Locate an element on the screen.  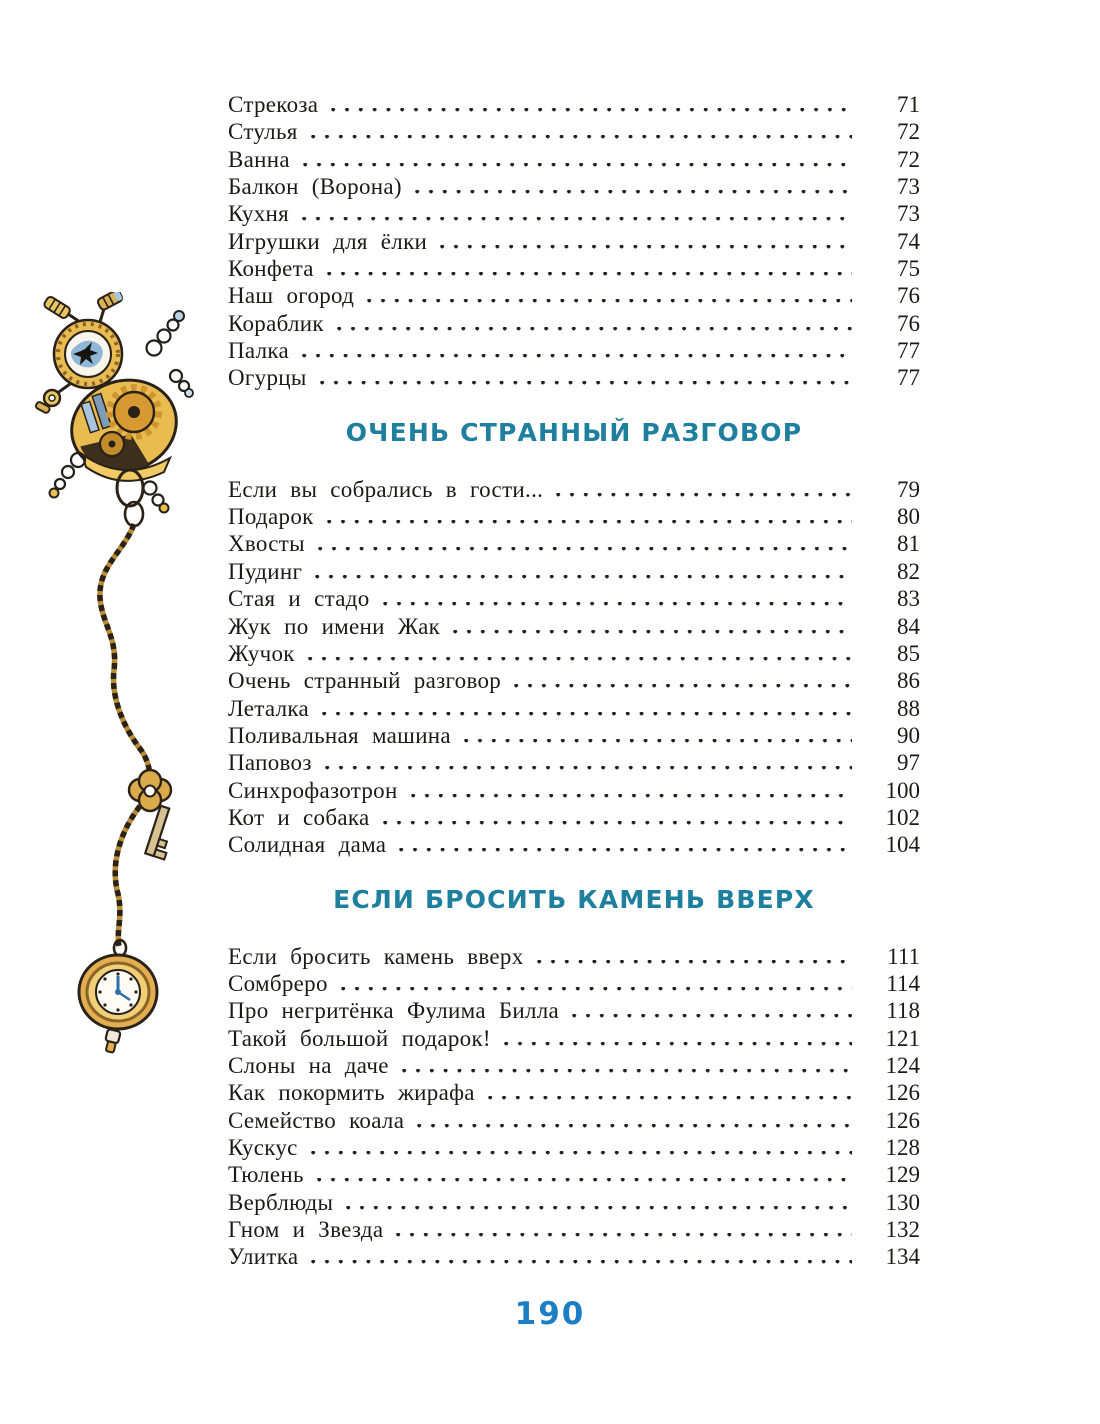
toc-entry-title: Улитка is located at coordinates (263, 1257).